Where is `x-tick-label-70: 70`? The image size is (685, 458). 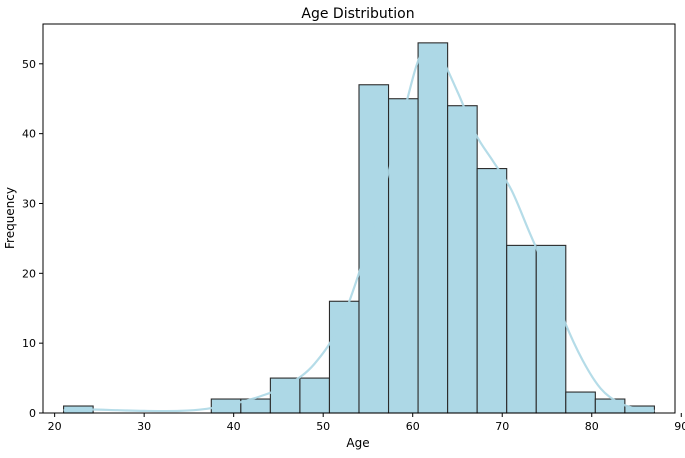 x-tick-label-70: 70 is located at coordinates (502, 426).